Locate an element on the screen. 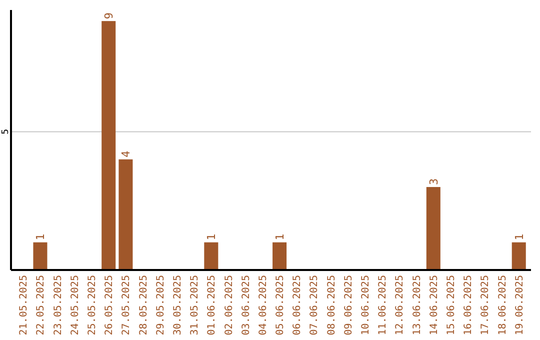 This screenshot has width=540, height=340. x-tick-label: 04.06.2025 is located at coordinates (263, 305).